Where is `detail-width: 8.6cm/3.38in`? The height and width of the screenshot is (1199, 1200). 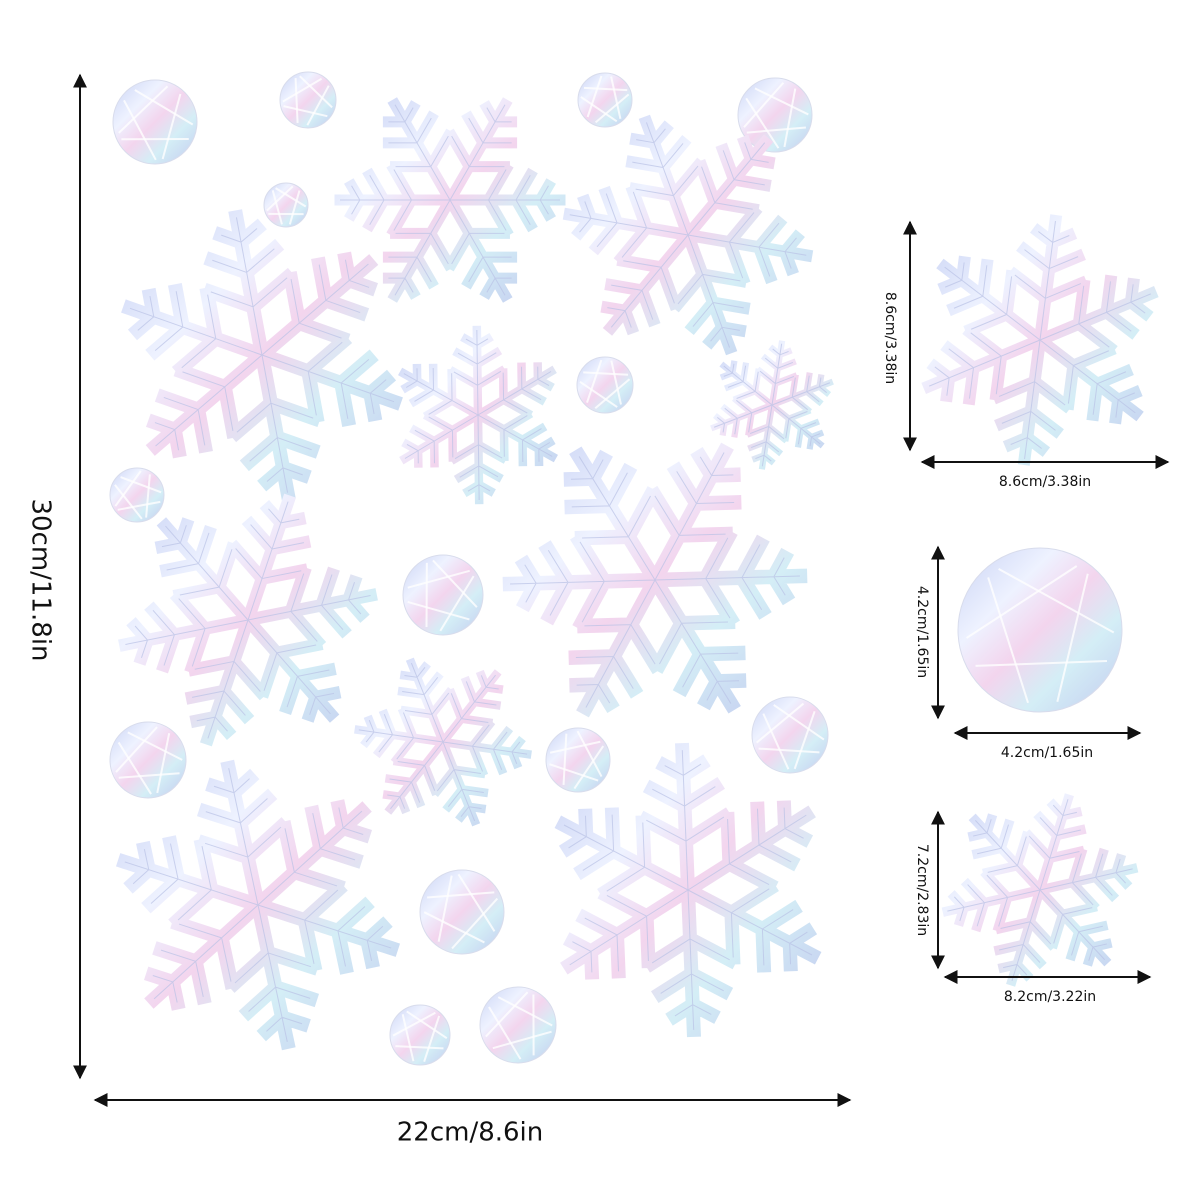 detail-width: 8.6cm/3.38in is located at coordinates (1045, 482).